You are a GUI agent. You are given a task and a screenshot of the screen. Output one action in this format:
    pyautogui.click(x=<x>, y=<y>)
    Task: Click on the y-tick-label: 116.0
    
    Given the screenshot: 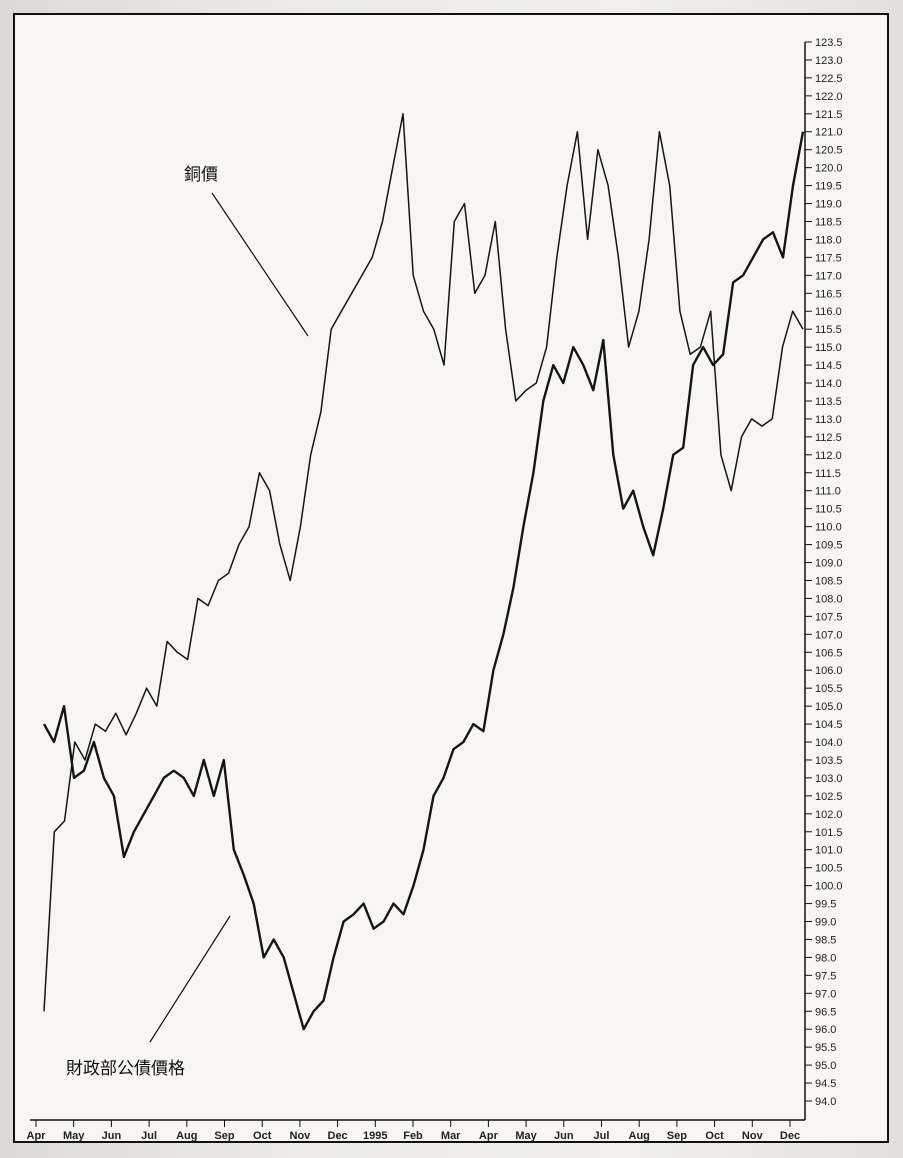 What is the action you would take?
    pyautogui.click(x=828, y=312)
    